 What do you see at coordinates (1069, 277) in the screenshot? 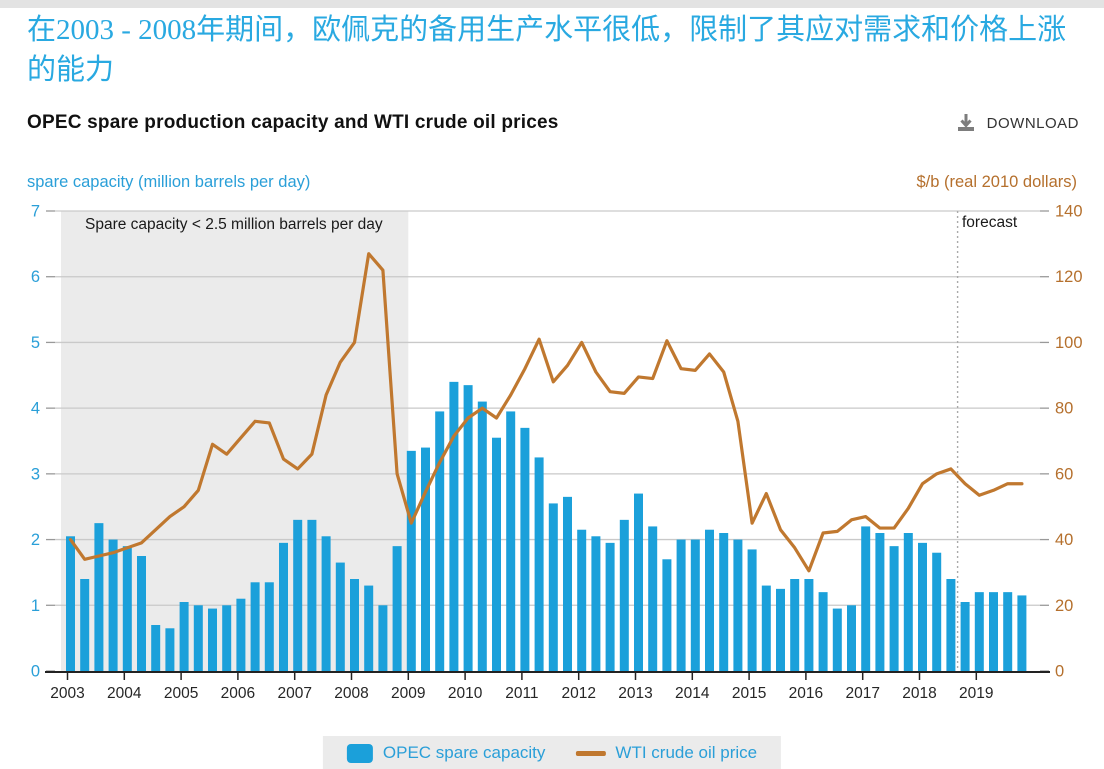
I see `right-axis-tick-label: 120` at bounding box center [1069, 277].